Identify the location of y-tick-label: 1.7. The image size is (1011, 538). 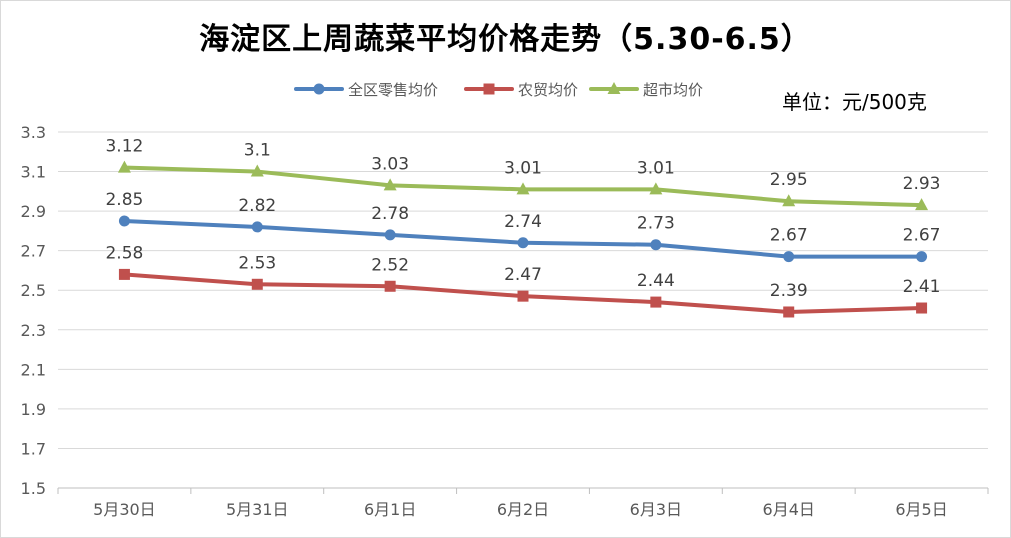
(33, 448).